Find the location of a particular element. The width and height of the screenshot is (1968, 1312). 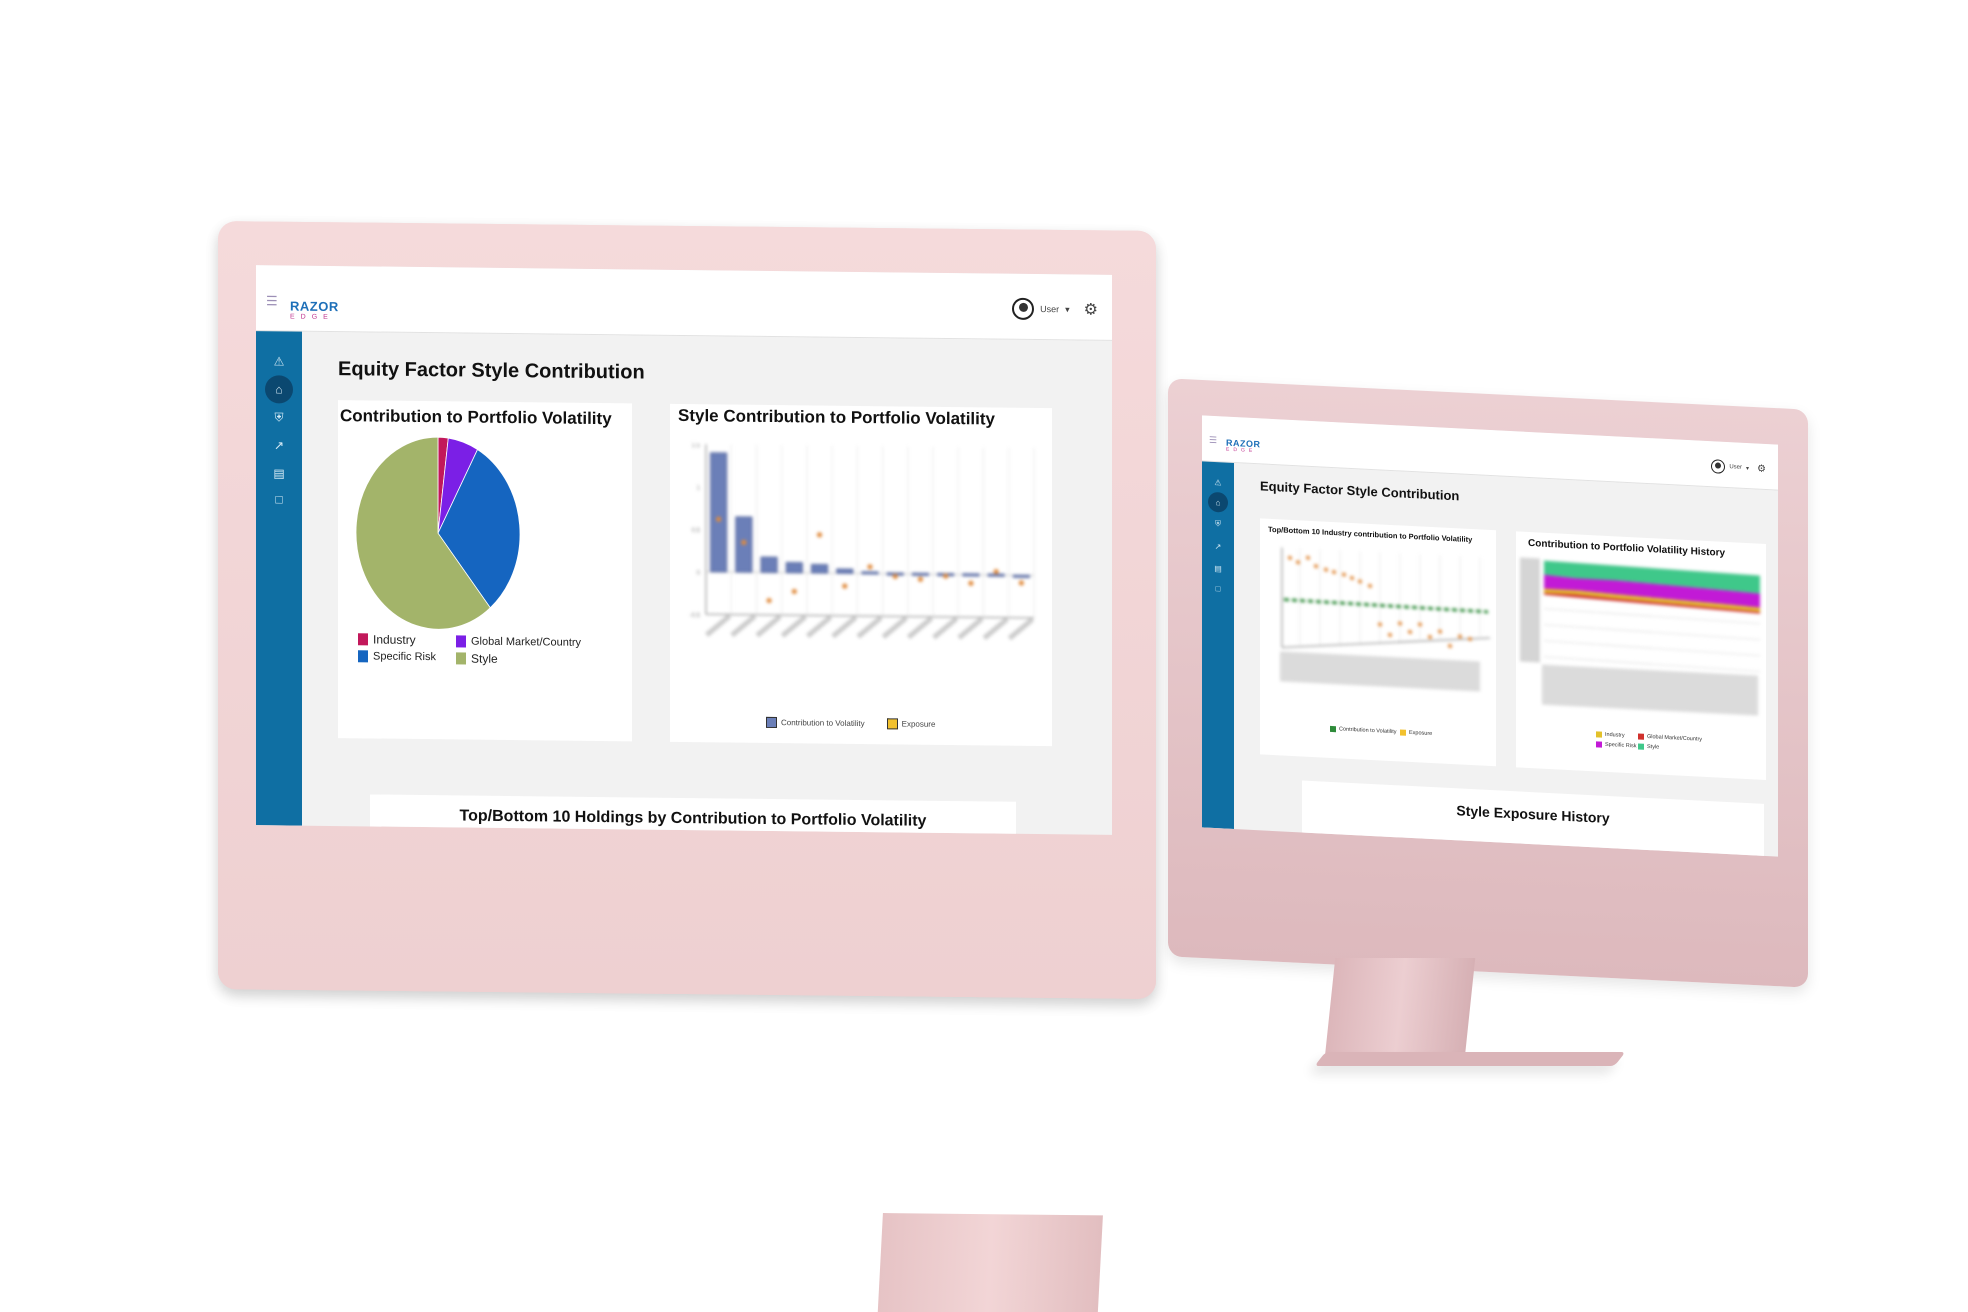

style-exposure-title: Style Exposure History is located at coordinates (1533, 814).